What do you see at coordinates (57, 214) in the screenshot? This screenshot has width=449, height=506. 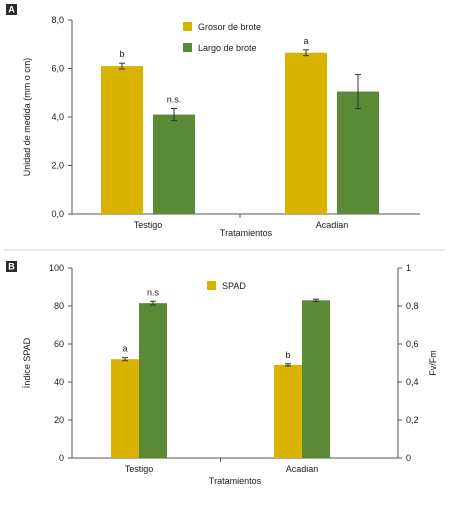 I see `y-tick-label: 0,0` at bounding box center [57, 214].